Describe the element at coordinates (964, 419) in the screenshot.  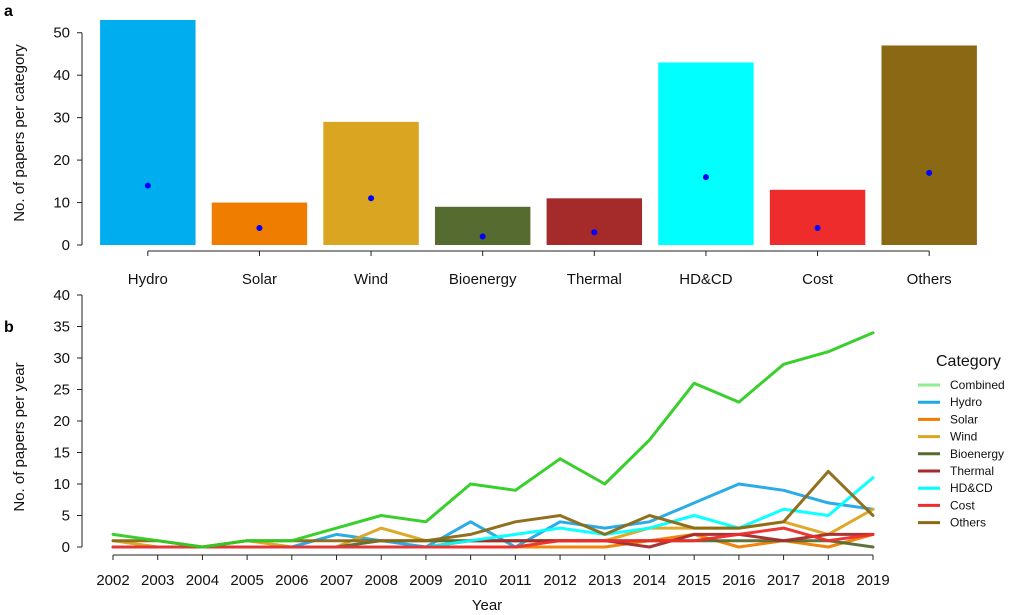
I see `legend-label-solar: Solar` at that location.